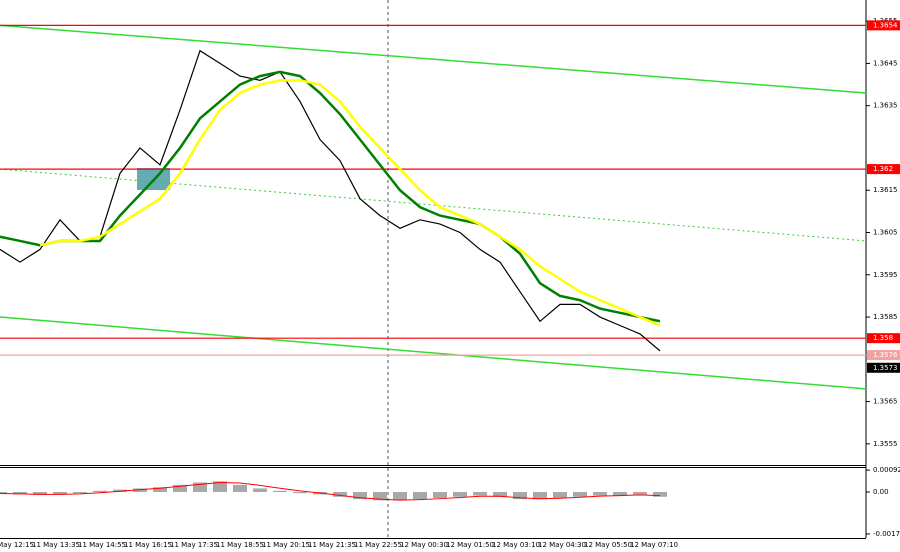  What do you see at coordinates (885, 63) in the screenshot?
I see `y-tick-label: 1.3645` at bounding box center [885, 63].